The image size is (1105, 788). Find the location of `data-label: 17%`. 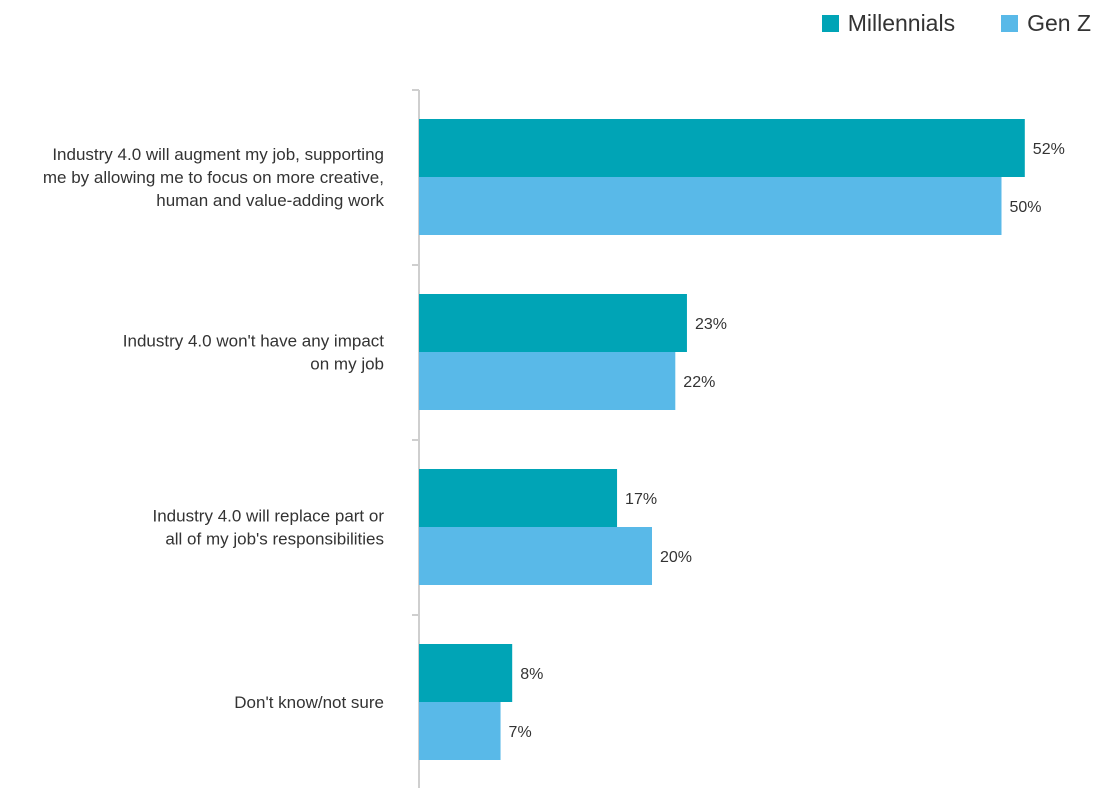

data-label: 17% is located at coordinates (641, 499).